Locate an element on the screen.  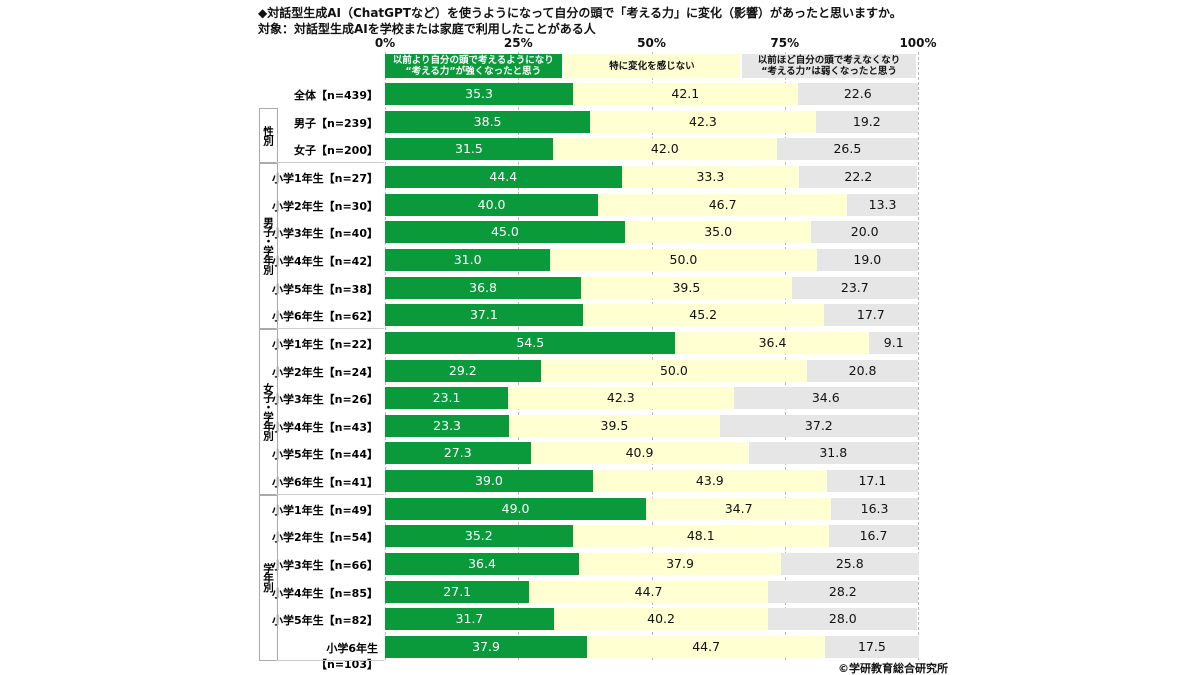
bar-segment: 13.3 is located at coordinates (882, 204).